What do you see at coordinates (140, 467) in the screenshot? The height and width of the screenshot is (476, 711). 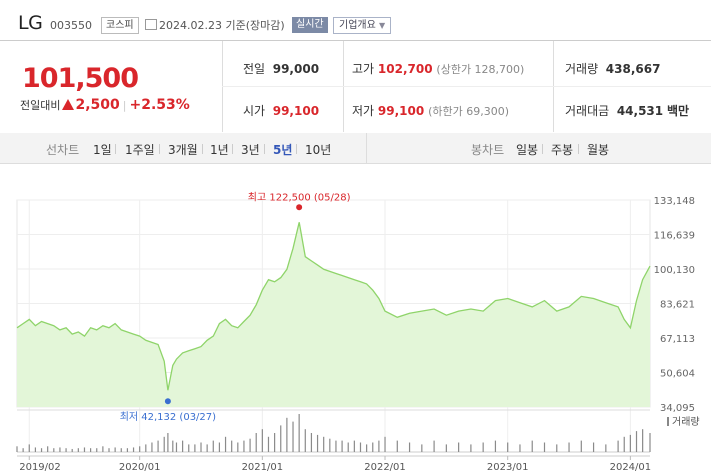 I see `x-tick-label: 2020/01` at bounding box center [140, 467].